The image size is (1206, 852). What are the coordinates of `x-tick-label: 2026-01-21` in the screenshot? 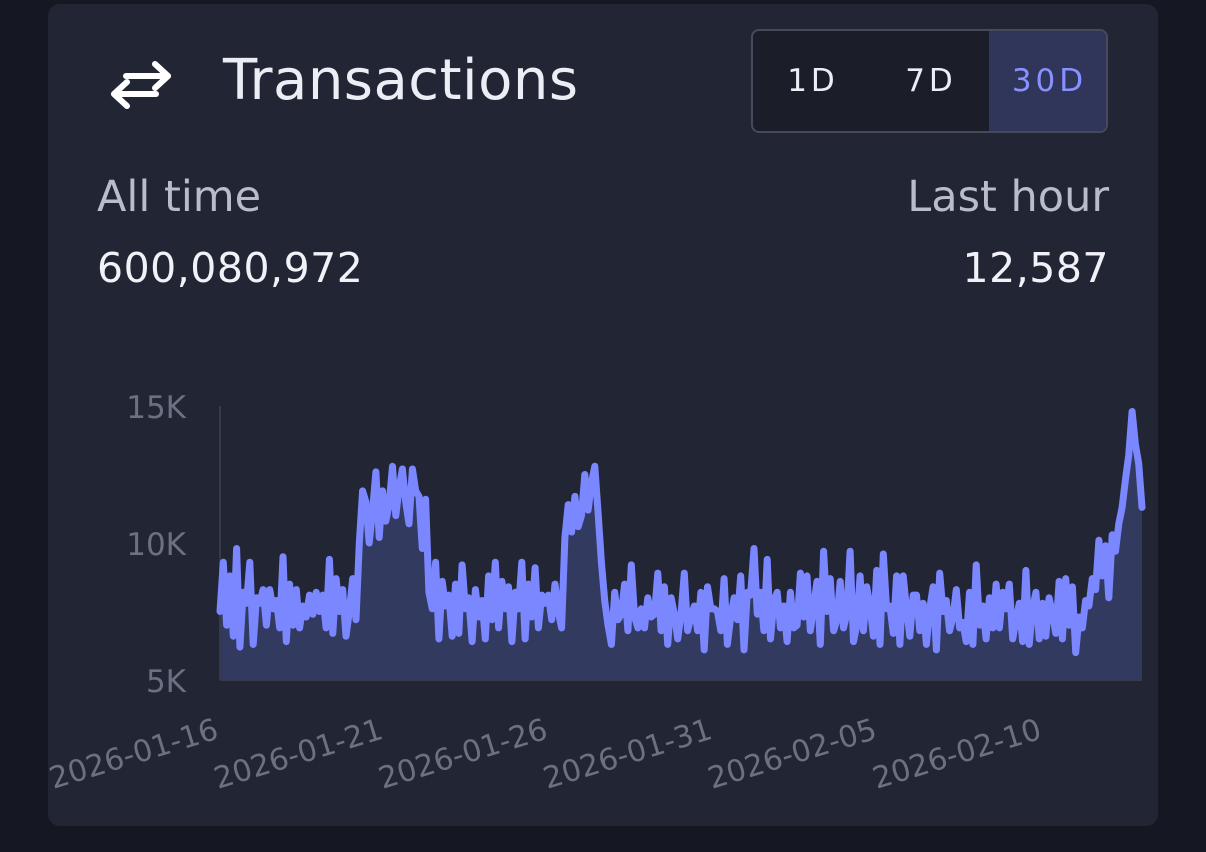 It's located at (298, 754).